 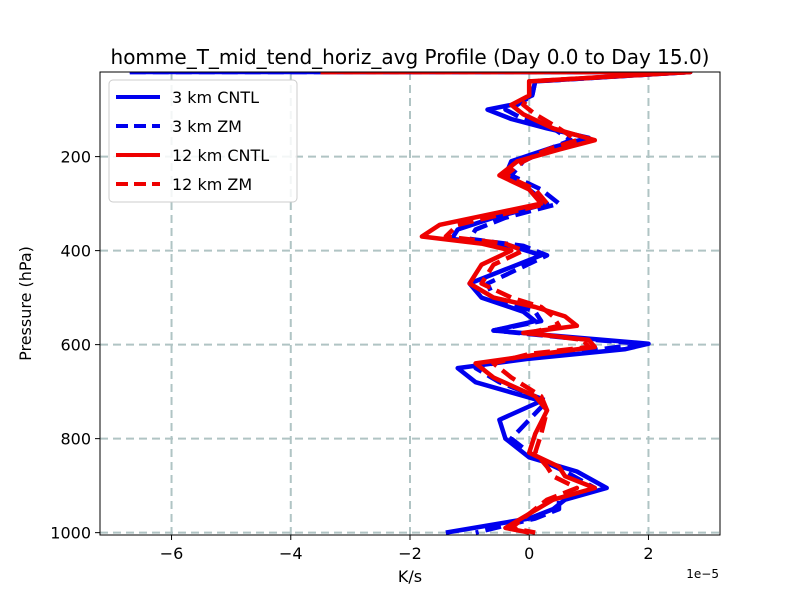 What do you see at coordinates (215, 97) in the screenshot?
I see `legend-label-3km-cntl: 3 km CNTL` at bounding box center [215, 97].